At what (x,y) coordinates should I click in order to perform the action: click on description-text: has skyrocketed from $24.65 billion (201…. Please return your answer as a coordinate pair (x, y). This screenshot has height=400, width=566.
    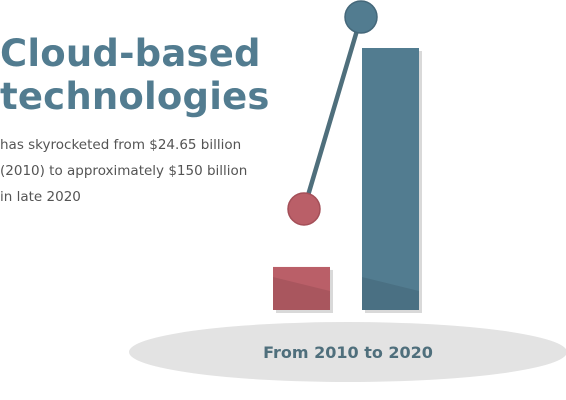
    Looking at the image, I should click on (124, 171).